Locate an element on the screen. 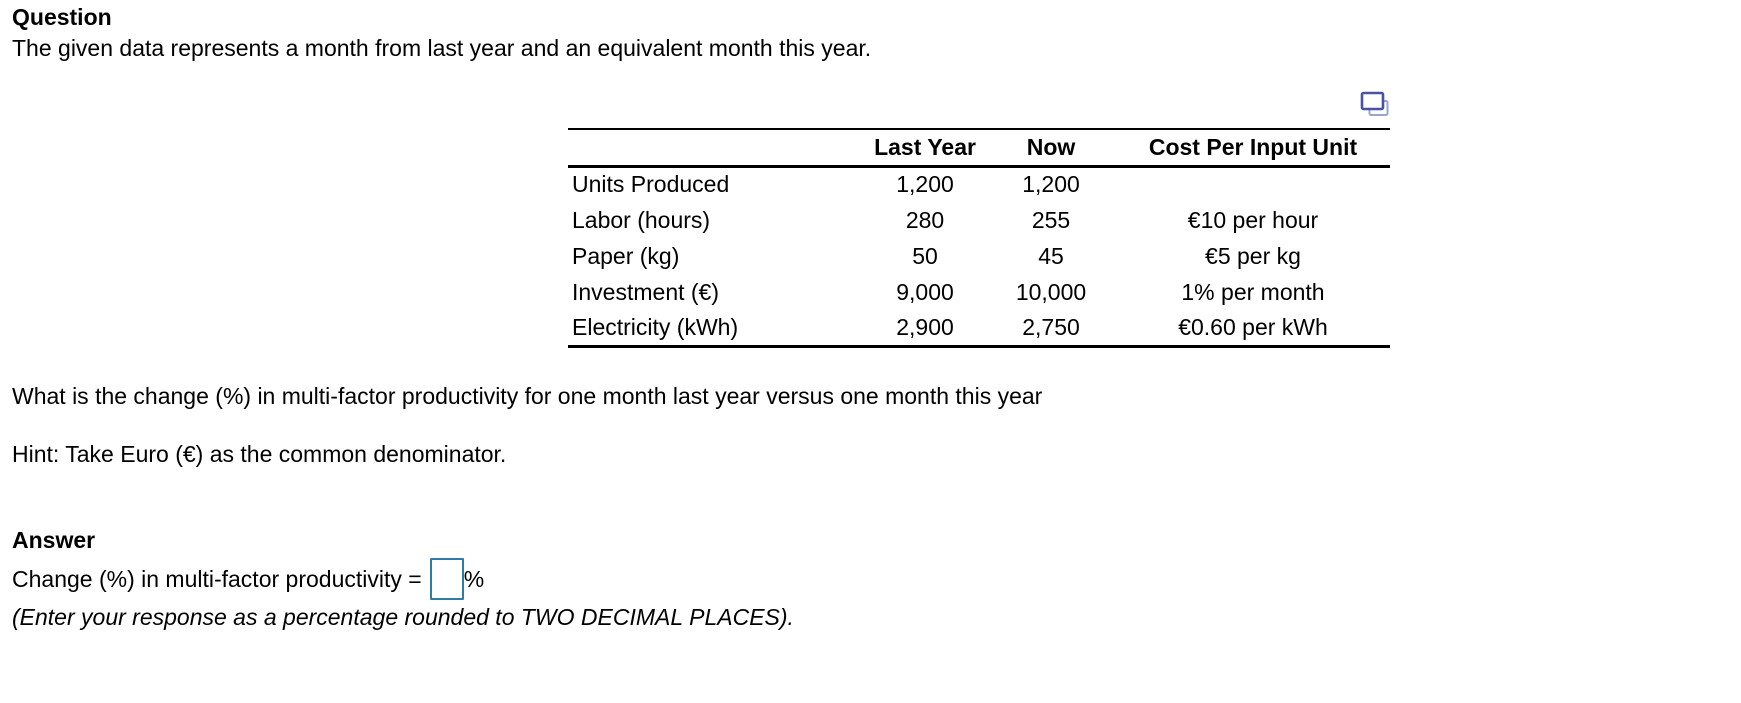 The height and width of the screenshot is (703, 1741). table-row: Labor (hours) 280 255 €10 per hour is located at coordinates (979, 220).